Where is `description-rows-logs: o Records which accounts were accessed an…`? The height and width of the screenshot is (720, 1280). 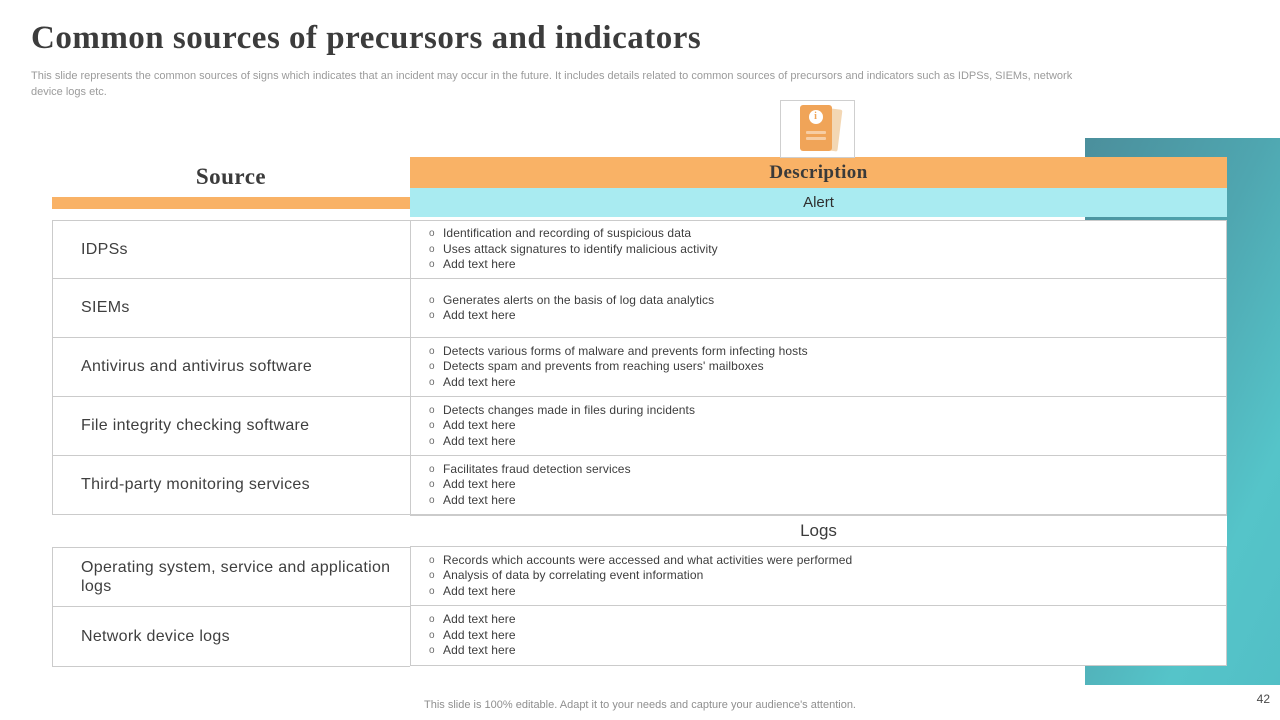 description-rows-logs: o Records which accounts were accessed an… is located at coordinates (818, 606).